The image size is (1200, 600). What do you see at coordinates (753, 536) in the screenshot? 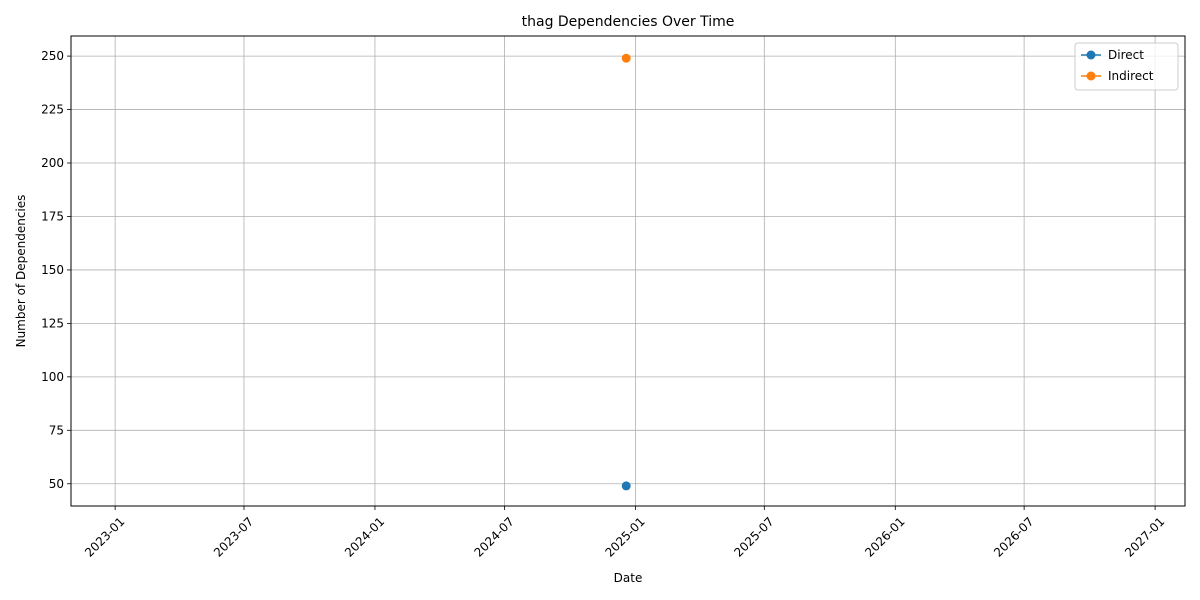
I see `x-tick-label: 2025-07` at bounding box center [753, 536].